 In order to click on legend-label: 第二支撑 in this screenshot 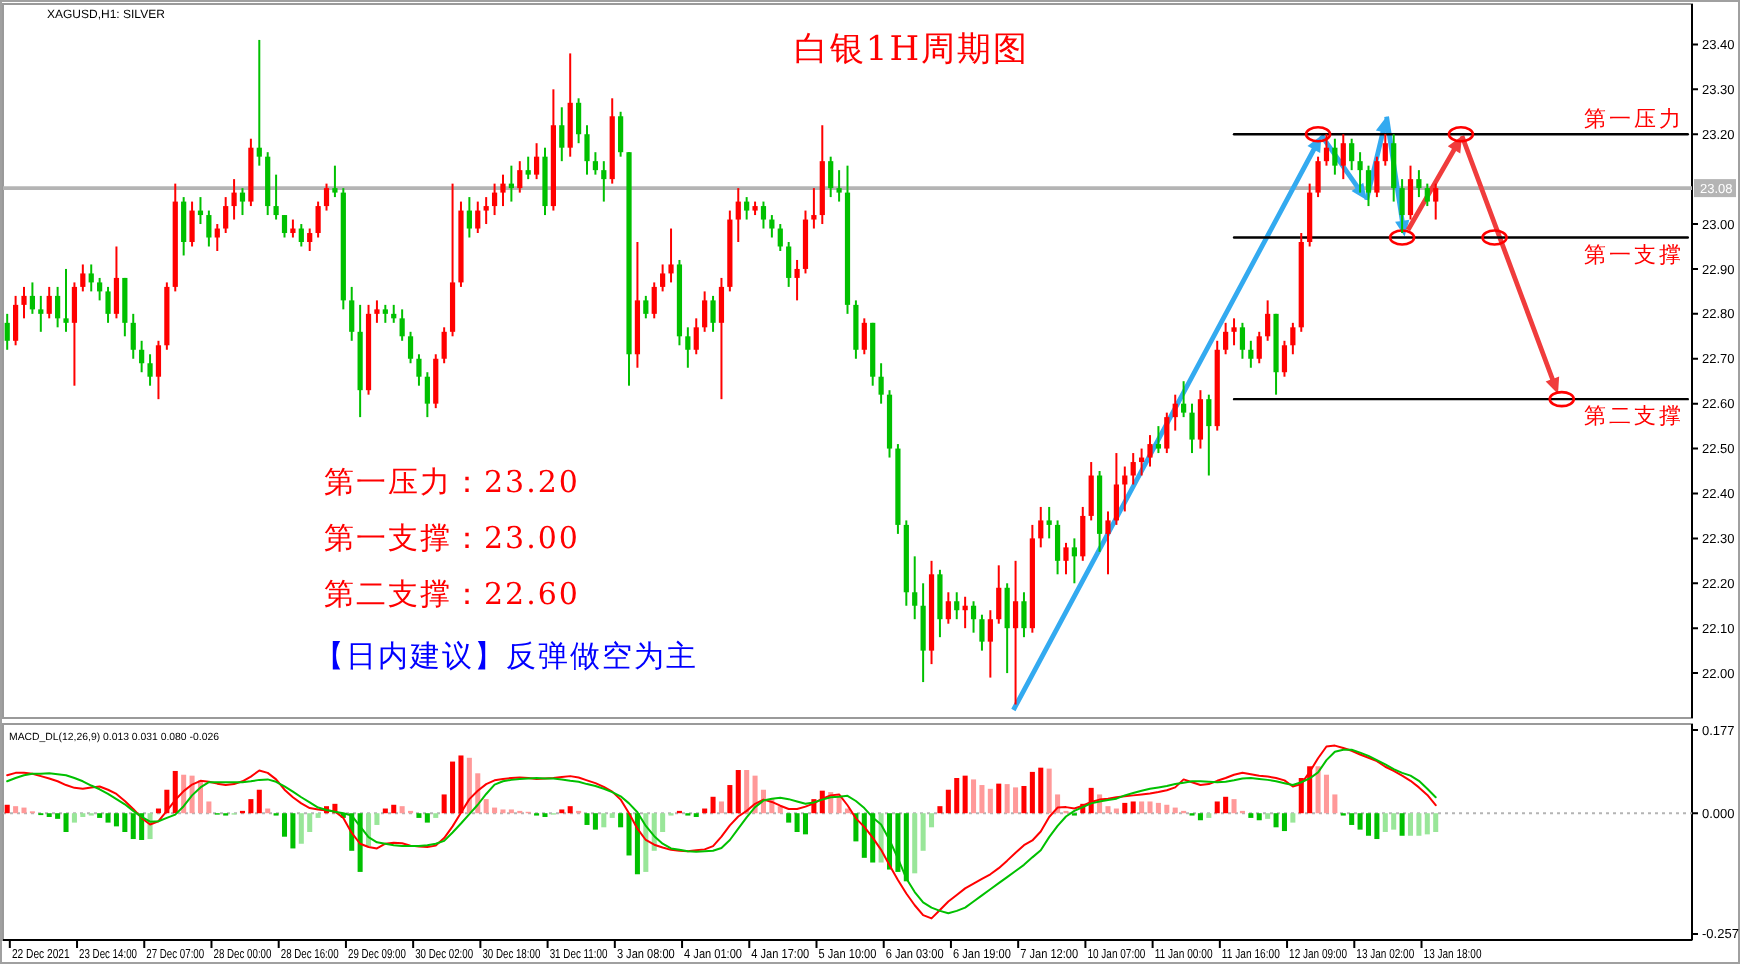, I will do `click(1634, 416)`.